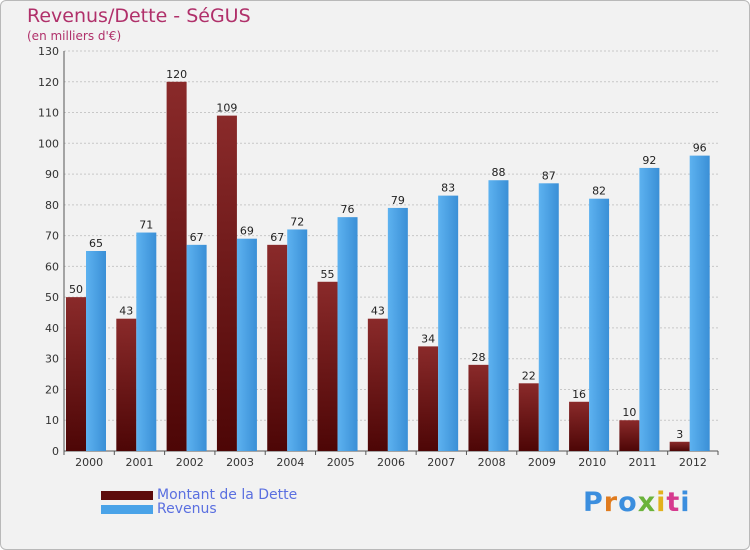 The height and width of the screenshot is (550, 750). What do you see at coordinates (76, 289) in the screenshot?
I see `data-label: 50` at bounding box center [76, 289].